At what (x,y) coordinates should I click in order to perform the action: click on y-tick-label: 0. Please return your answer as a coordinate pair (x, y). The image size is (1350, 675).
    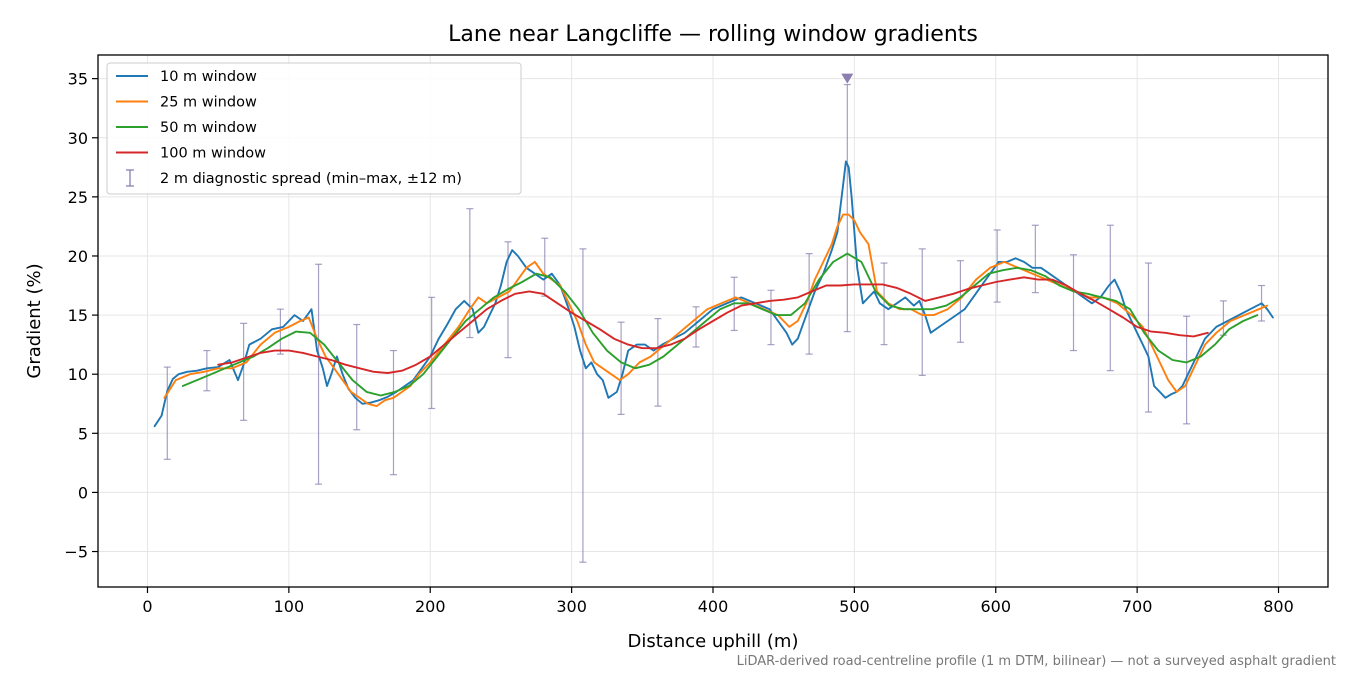
    Looking at the image, I should click on (83, 492).